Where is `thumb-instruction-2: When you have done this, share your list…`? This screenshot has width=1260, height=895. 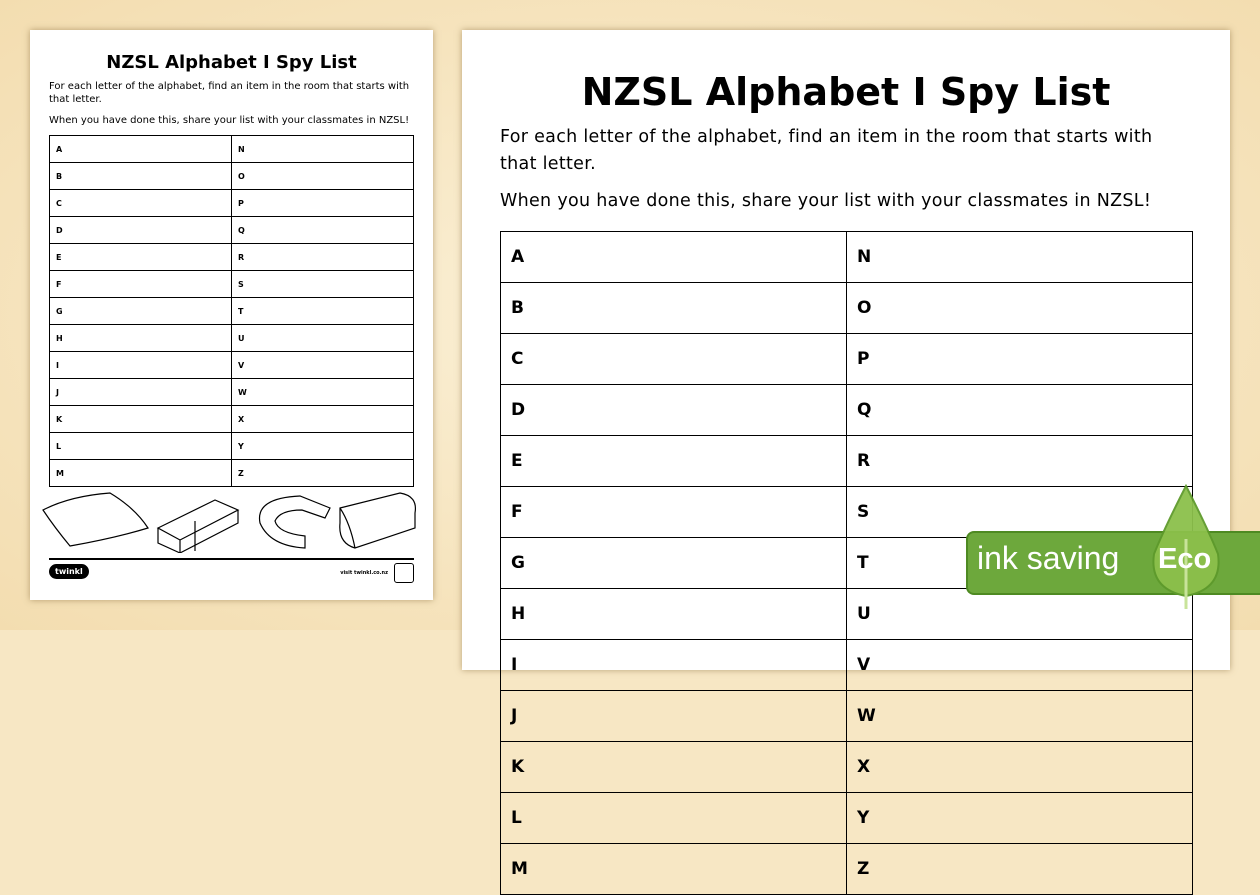 thumb-instruction-2: When you have done this, share your list… is located at coordinates (229, 120).